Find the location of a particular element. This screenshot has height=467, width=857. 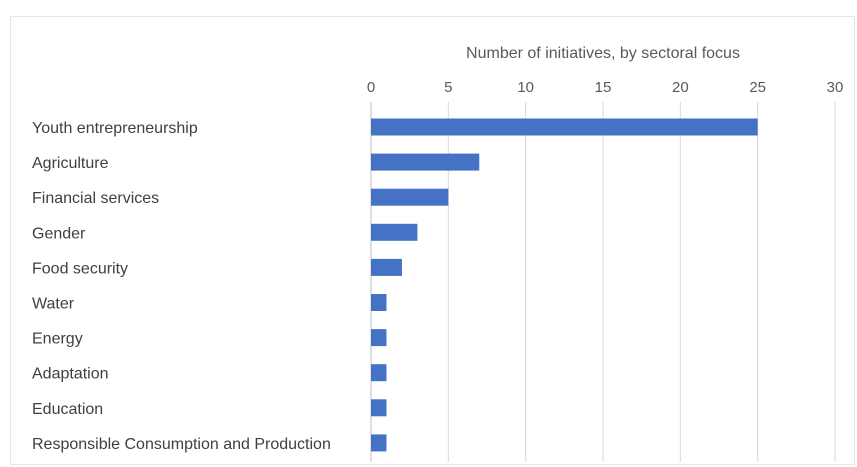

category-label: Education is located at coordinates (67, 409).